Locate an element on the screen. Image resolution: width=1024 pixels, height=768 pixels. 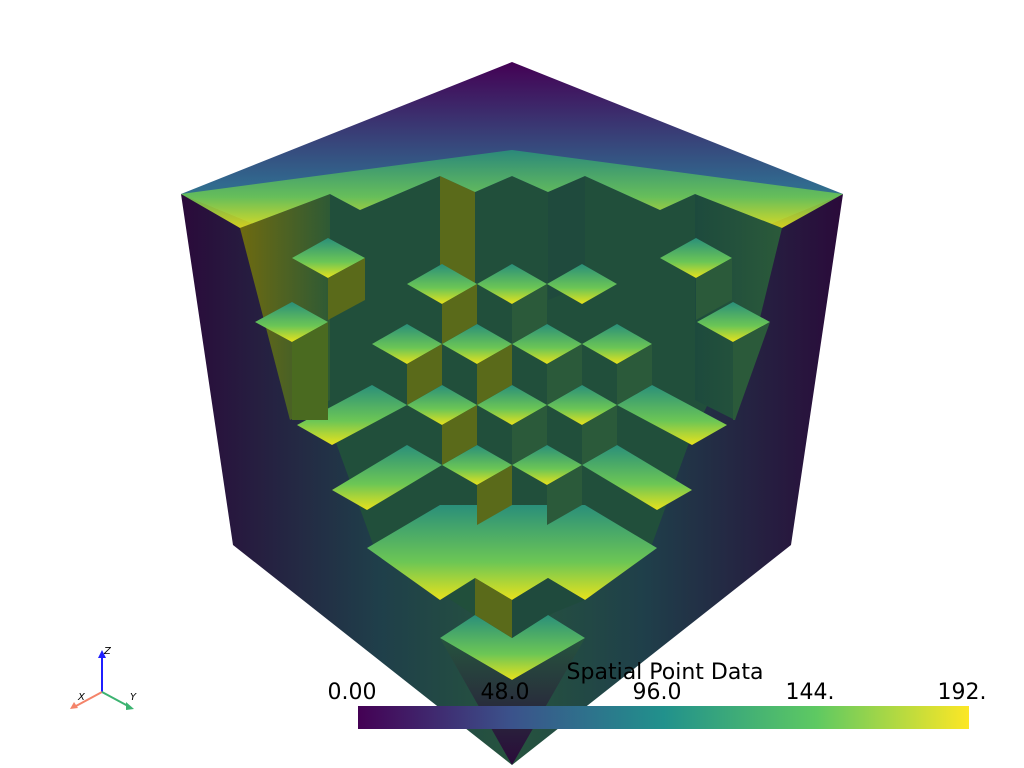
scalar-bar-tick: 0.00 is located at coordinates (352, 692).